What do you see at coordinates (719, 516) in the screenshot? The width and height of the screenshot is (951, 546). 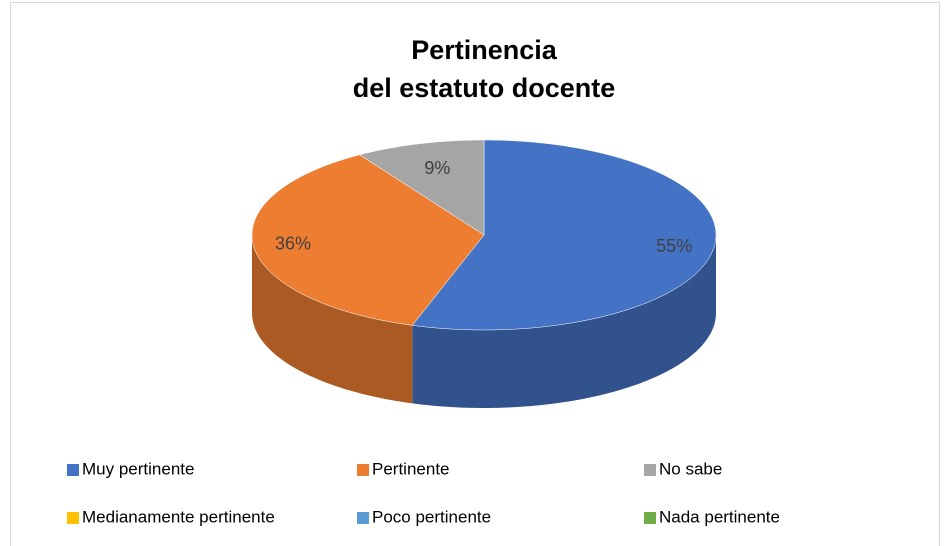 I see `legend-label: Nada pertinente` at bounding box center [719, 516].